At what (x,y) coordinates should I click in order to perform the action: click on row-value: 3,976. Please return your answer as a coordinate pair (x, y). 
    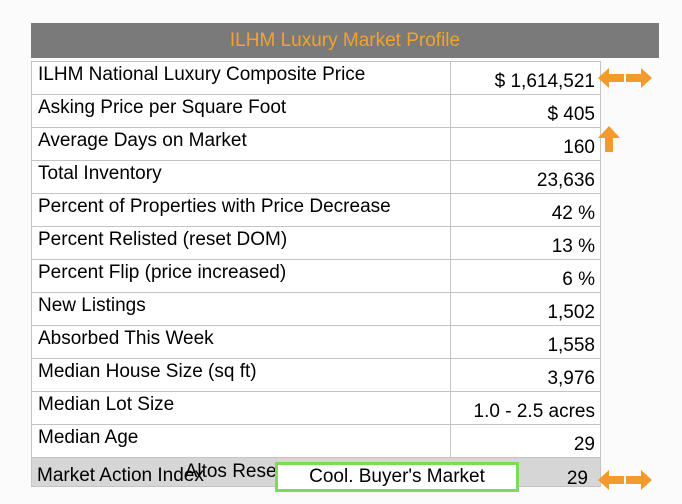
    Looking at the image, I should click on (525, 375).